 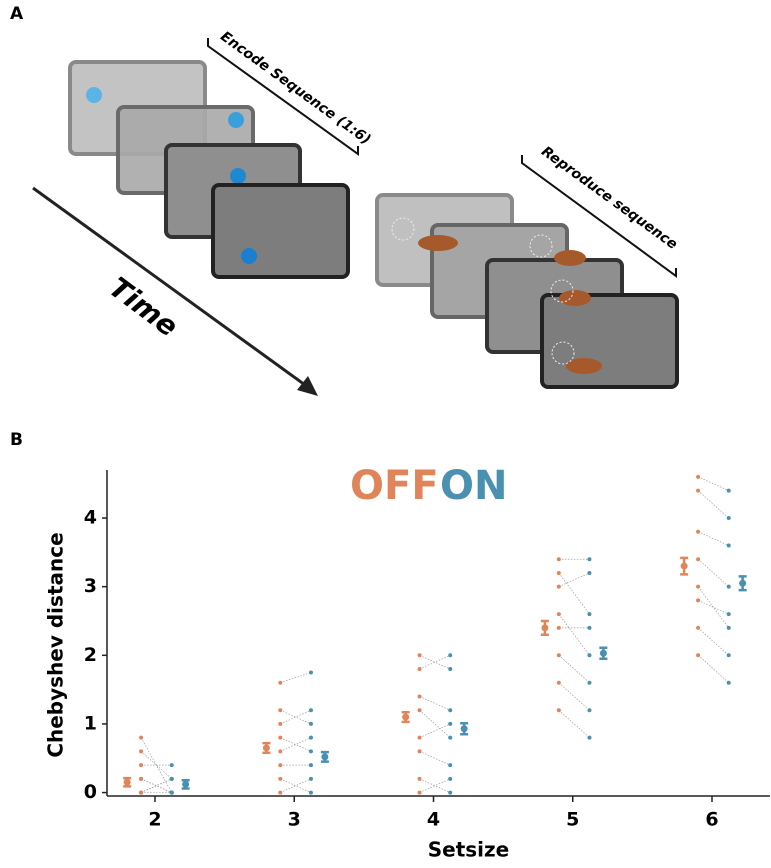 What do you see at coordinates (90, 655) in the screenshot?
I see `y-tick-label: 2` at bounding box center [90, 655].